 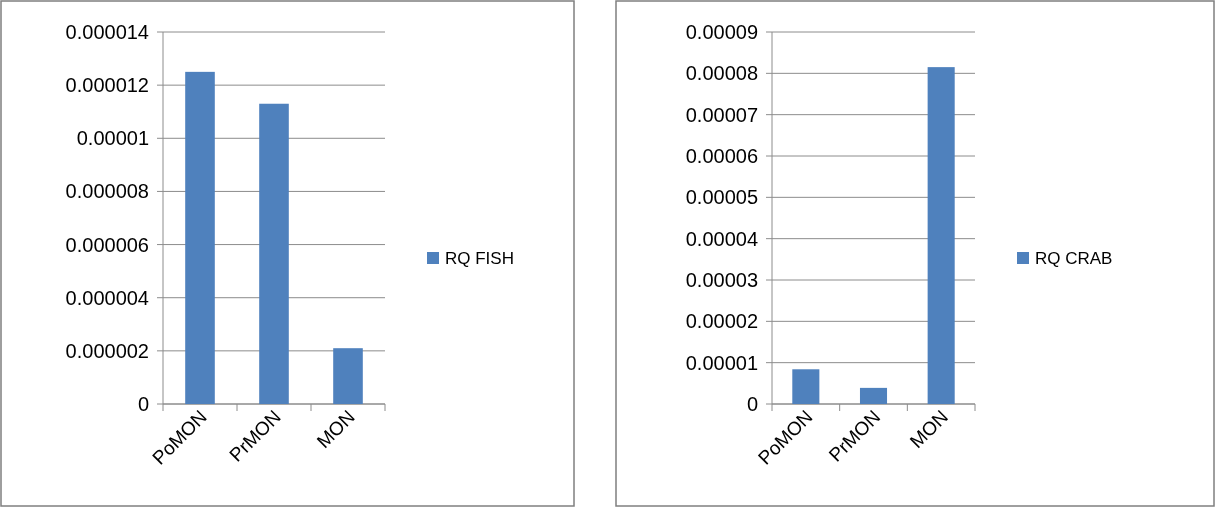 I want to click on y-tick-label: 0.000002, so click(x=107, y=350).